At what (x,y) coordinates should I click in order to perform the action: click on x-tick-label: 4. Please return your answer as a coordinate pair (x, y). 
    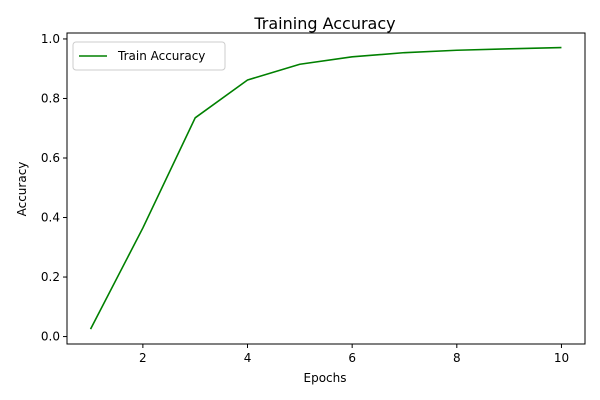
    Looking at the image, I should click on (248, 358).